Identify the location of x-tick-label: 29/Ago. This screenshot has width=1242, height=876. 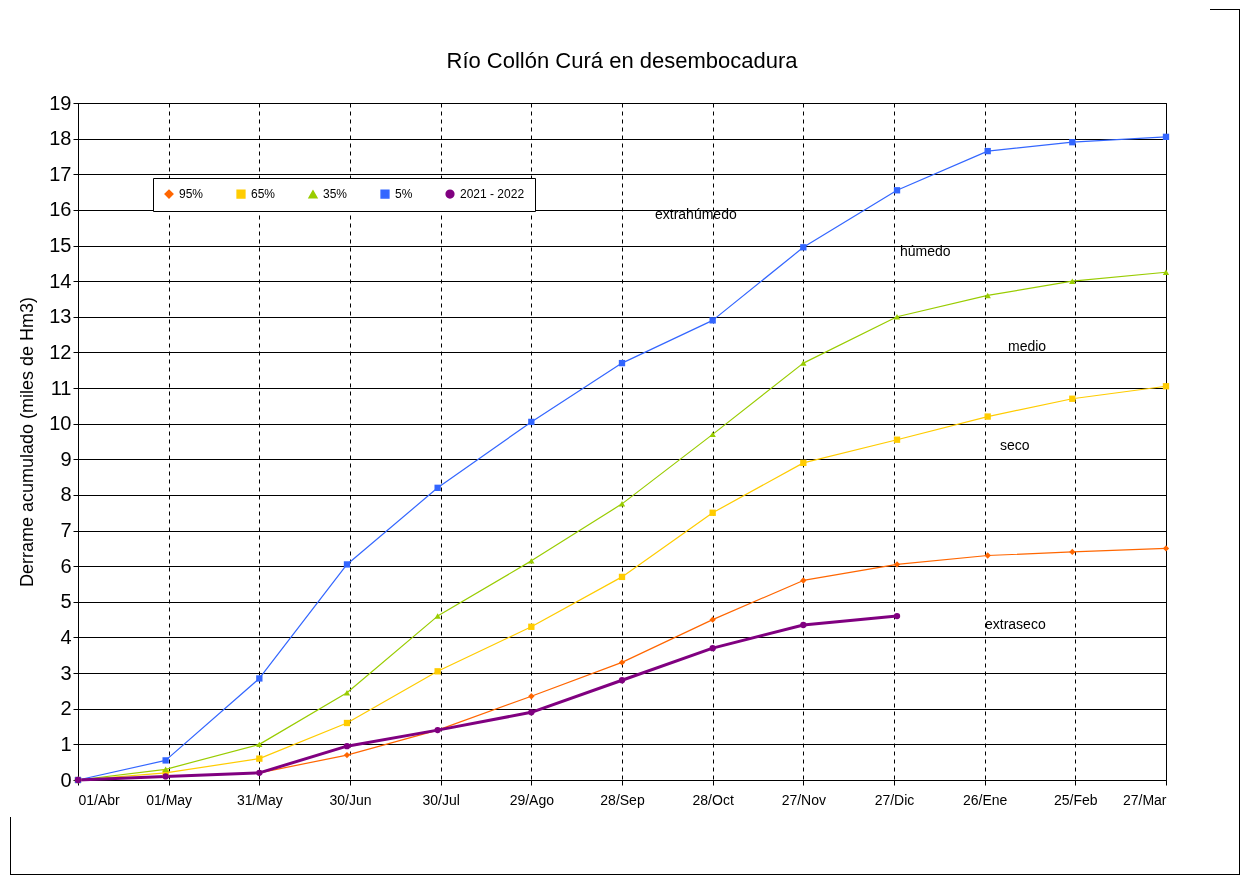
(532, 799).